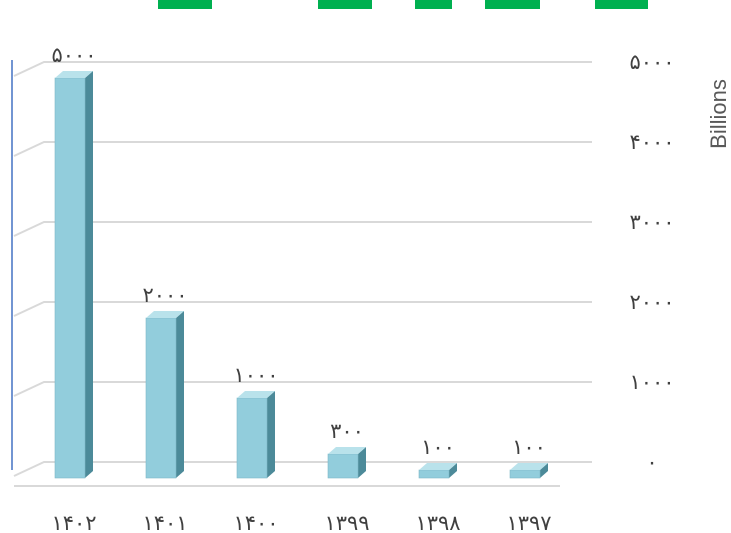 The height and width of the screenshot is (533, 731). Describe the element at coordinates (651, 302) in the screenshot. I see `y-tick-label: ۲۰۰۰` at that location.